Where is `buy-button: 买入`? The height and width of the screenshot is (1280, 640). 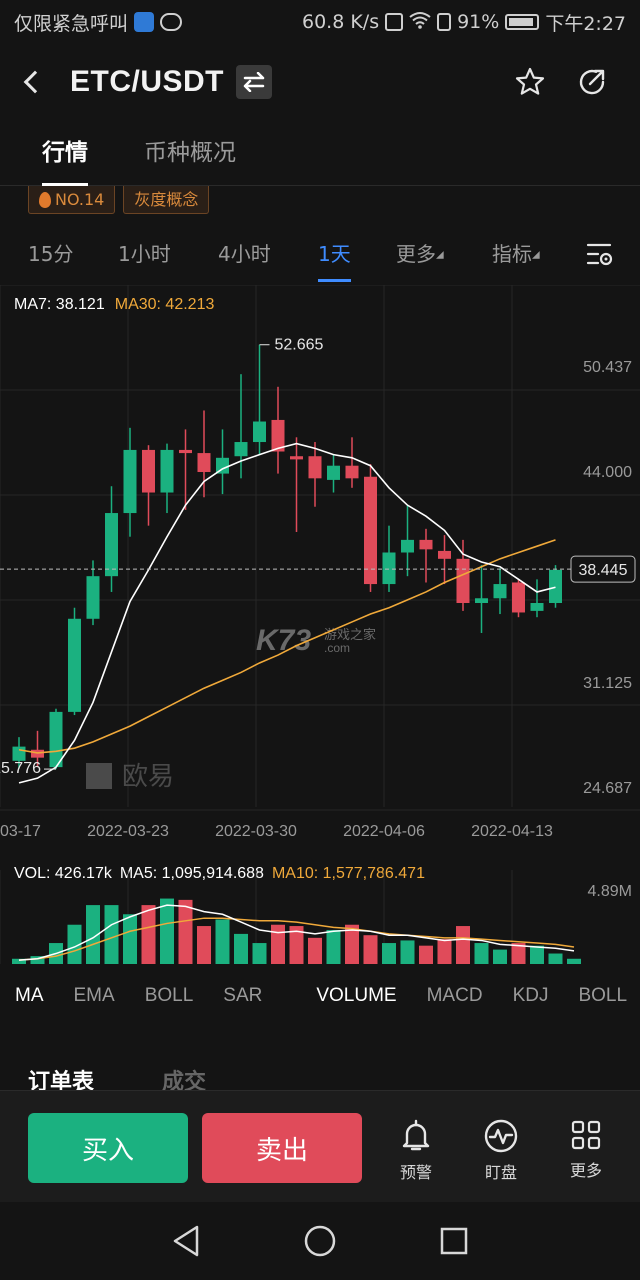 buy-button: 买入 is located at coordinates (108, 1148).